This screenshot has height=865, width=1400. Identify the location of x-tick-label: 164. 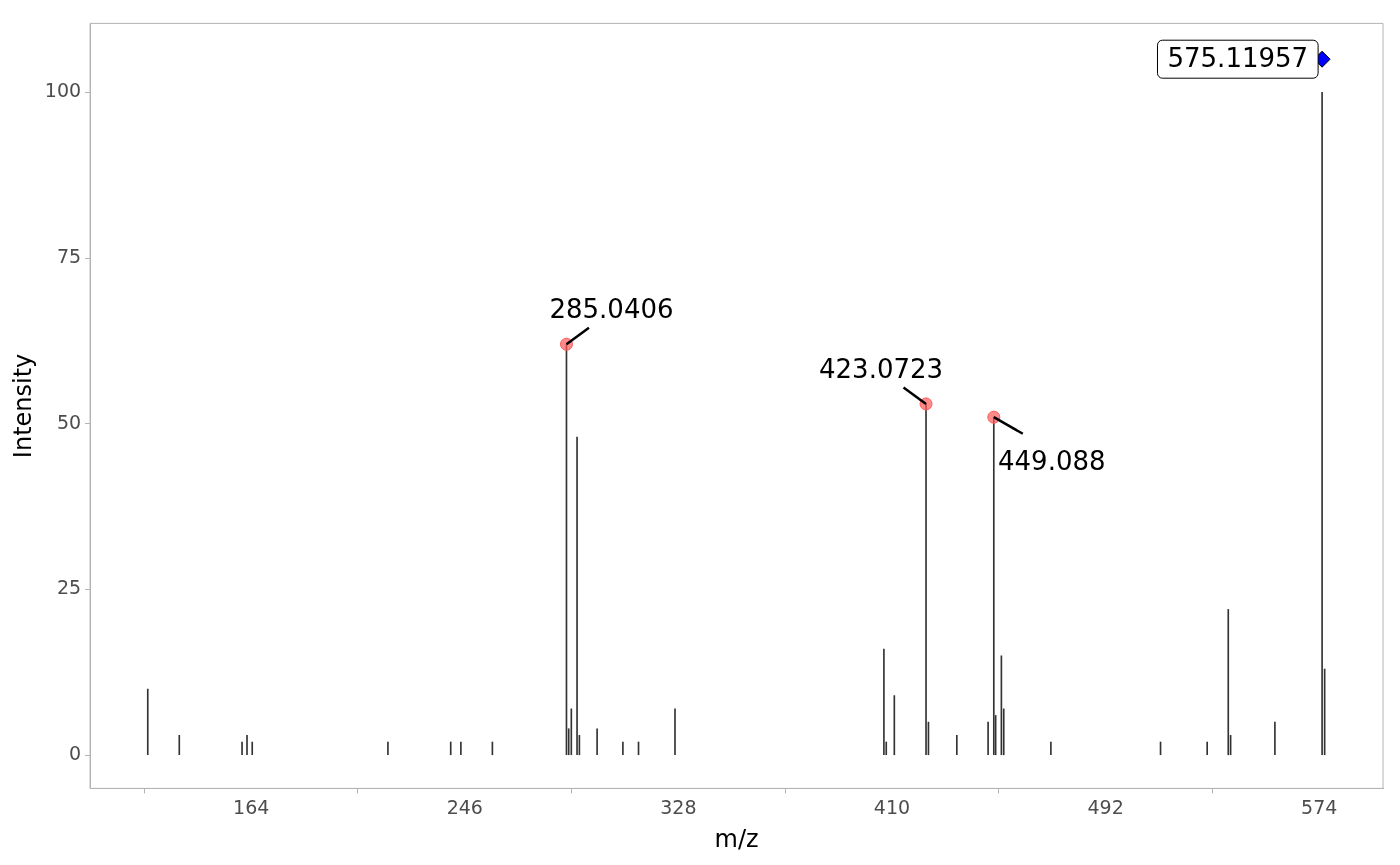
(251, 806).